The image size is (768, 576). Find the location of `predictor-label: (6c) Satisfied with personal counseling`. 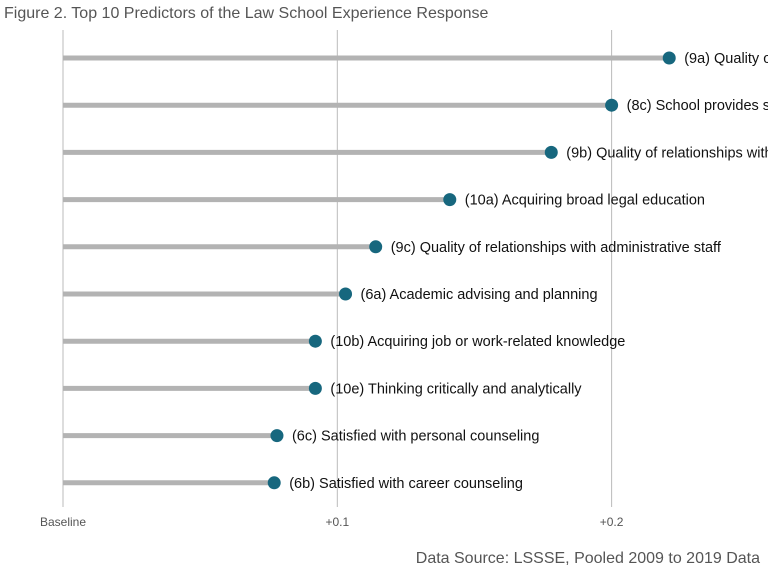

predictor-label: (6c) Satisfied with personal counseling is located at coordinates (415, 437).